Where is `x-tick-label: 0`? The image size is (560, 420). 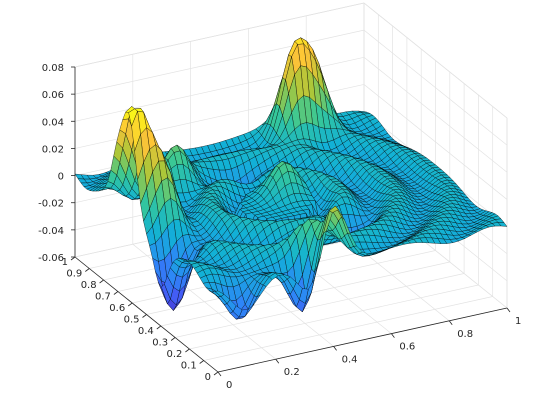 x-tick-label: 0 is located at coordinates (229, 385).